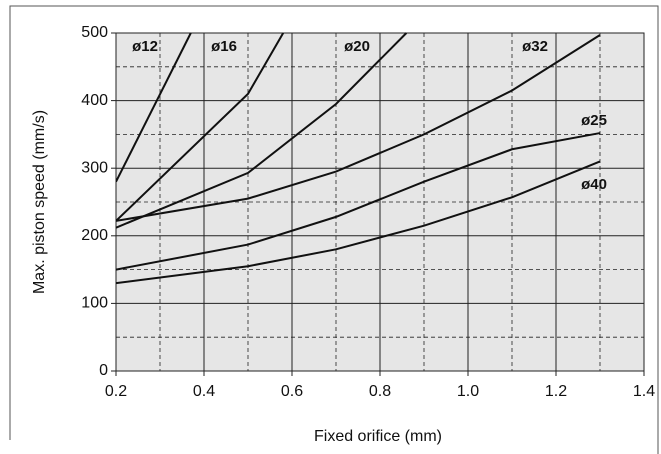 This screenshot has width=661, height=454. What do you see at coordinates (116, 391) in the screenshot?
I see `x-tick-label: 0.2` at bounding box center [116, 391].